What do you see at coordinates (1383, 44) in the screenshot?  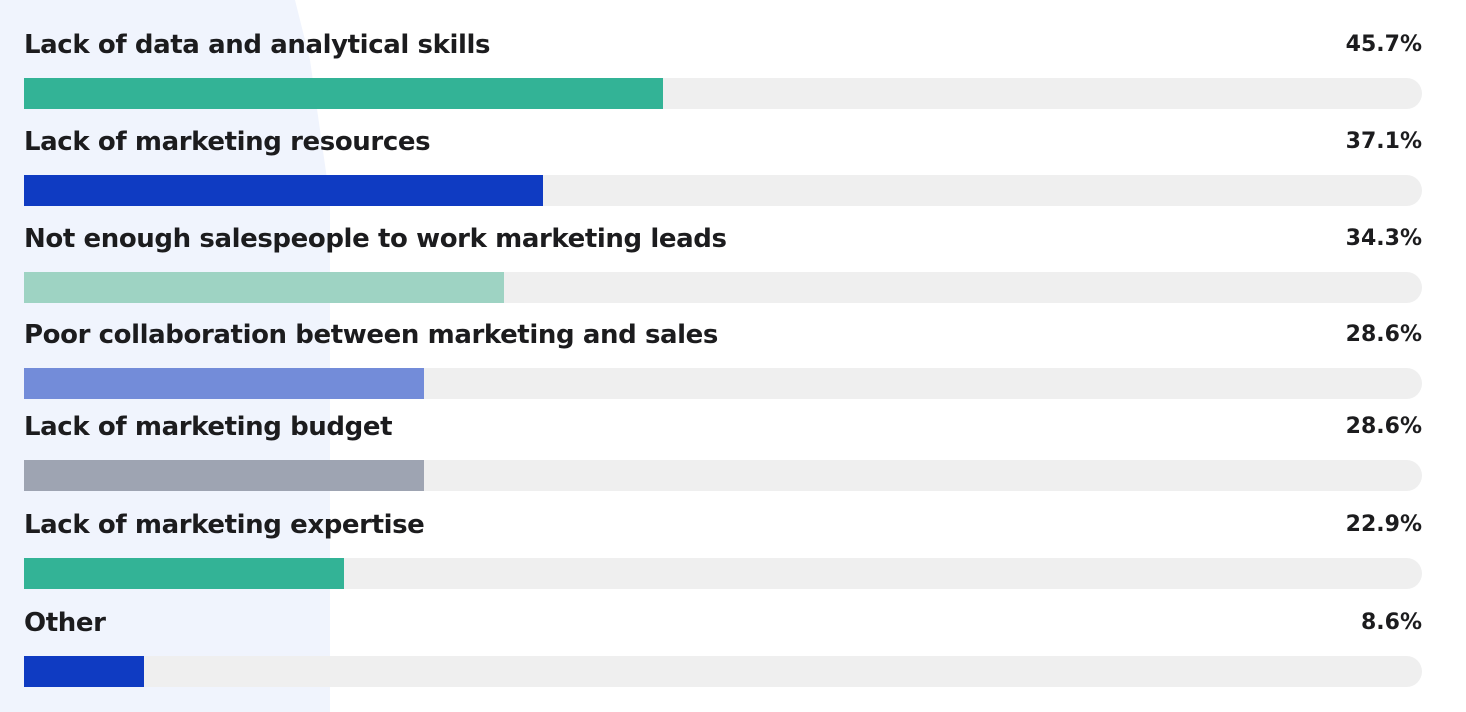 I see `value-label: 45.7%` at bounding box center [1383, 44].